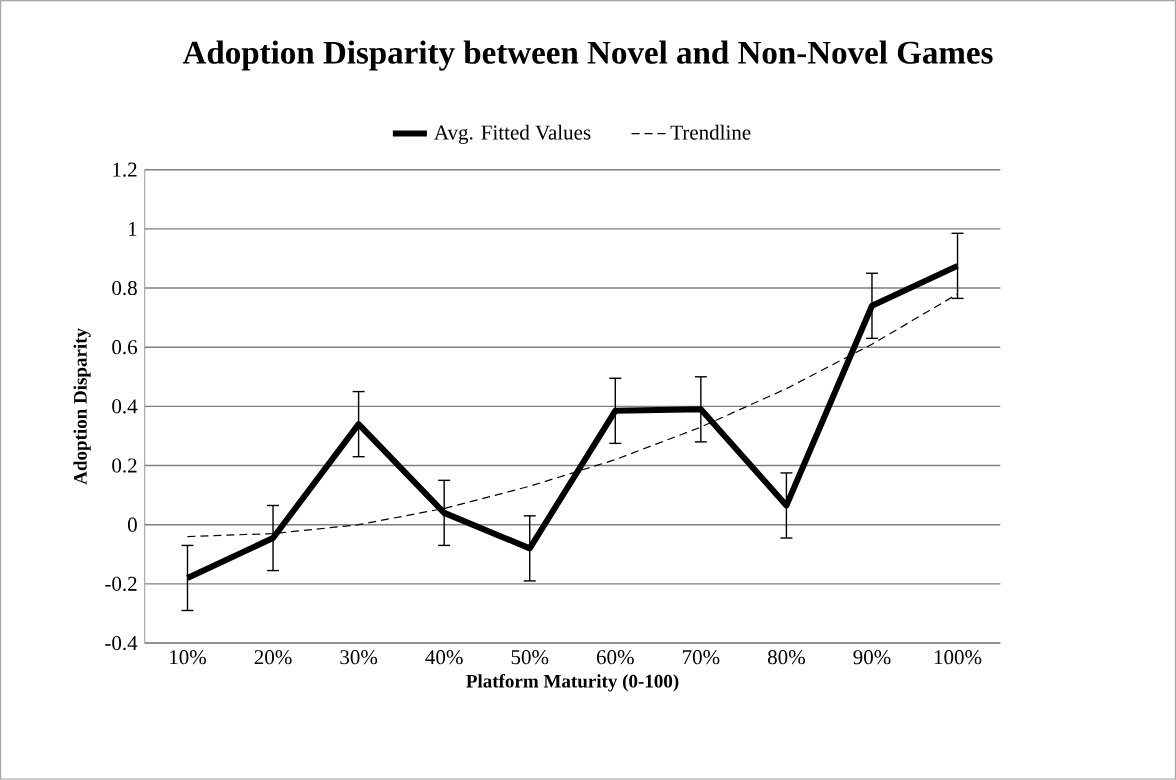 This screenshot has height=780, width=1176. I want to click on x-tick-label: 70%, so click(701, 657).